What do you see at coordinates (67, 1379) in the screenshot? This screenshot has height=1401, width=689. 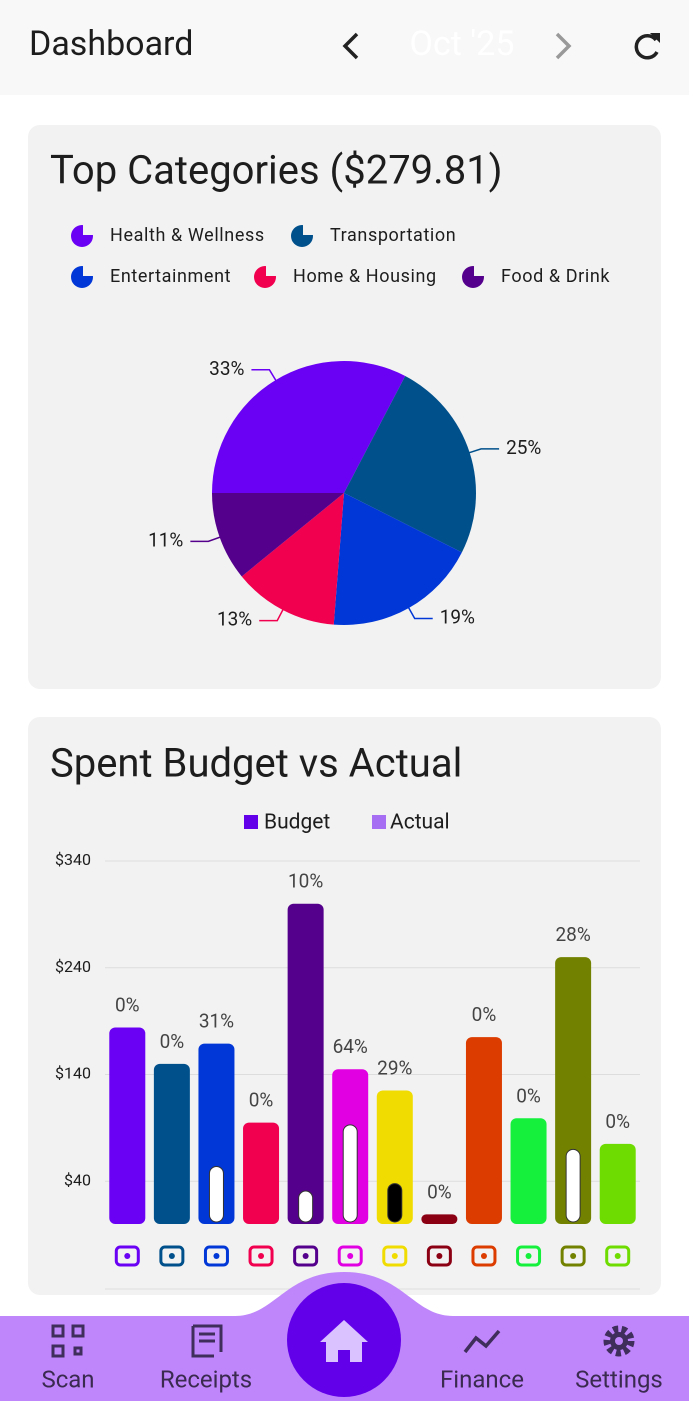 I see `nav-label: Scan` at bounding box center [67, 1379].